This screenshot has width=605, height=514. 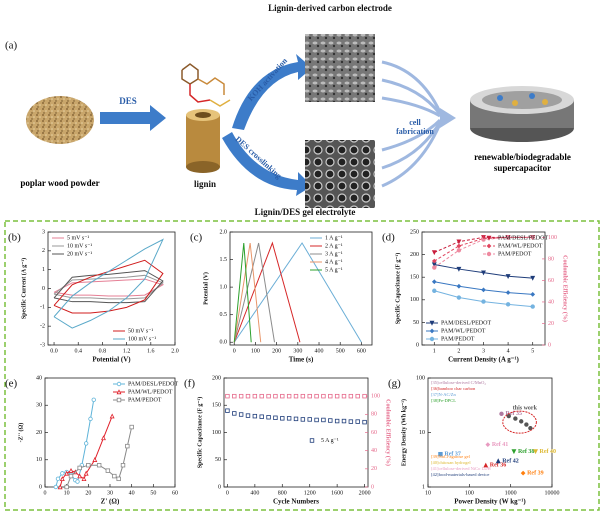 I want to click on legend-label: PAM/PEDOT, so click(x=145, y=400).